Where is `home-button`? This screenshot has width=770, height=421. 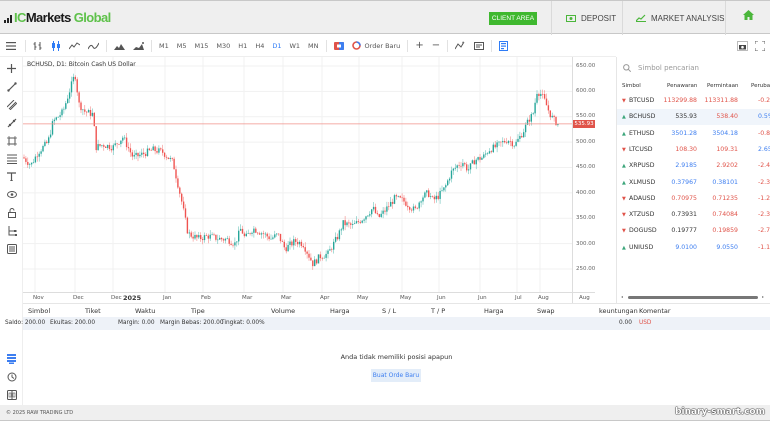
home-button is located at coordinates (747, 18).